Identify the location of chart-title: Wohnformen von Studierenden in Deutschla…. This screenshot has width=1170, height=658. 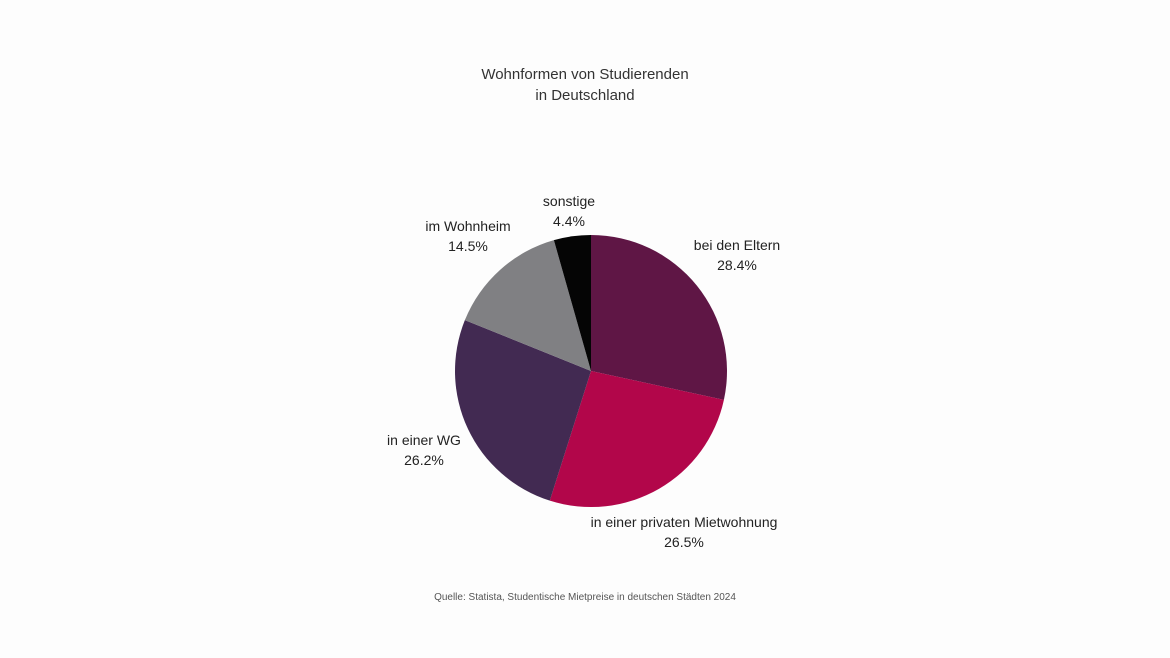
(585, 85).